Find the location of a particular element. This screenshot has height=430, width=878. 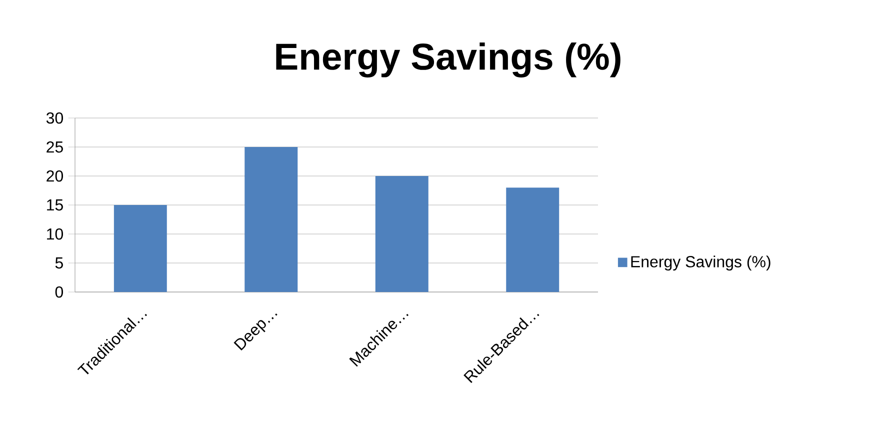

legend-label: Energy Savings (%) is located at coordinates (700, 263).